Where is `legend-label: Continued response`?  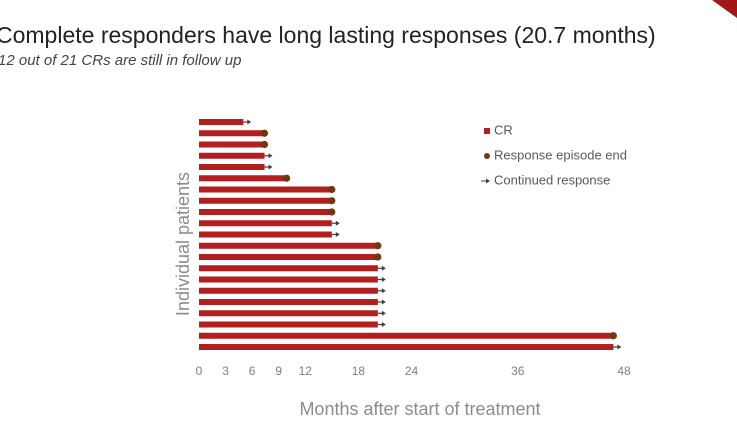 legend-label: Continued response is located at coordinates (552, 179).